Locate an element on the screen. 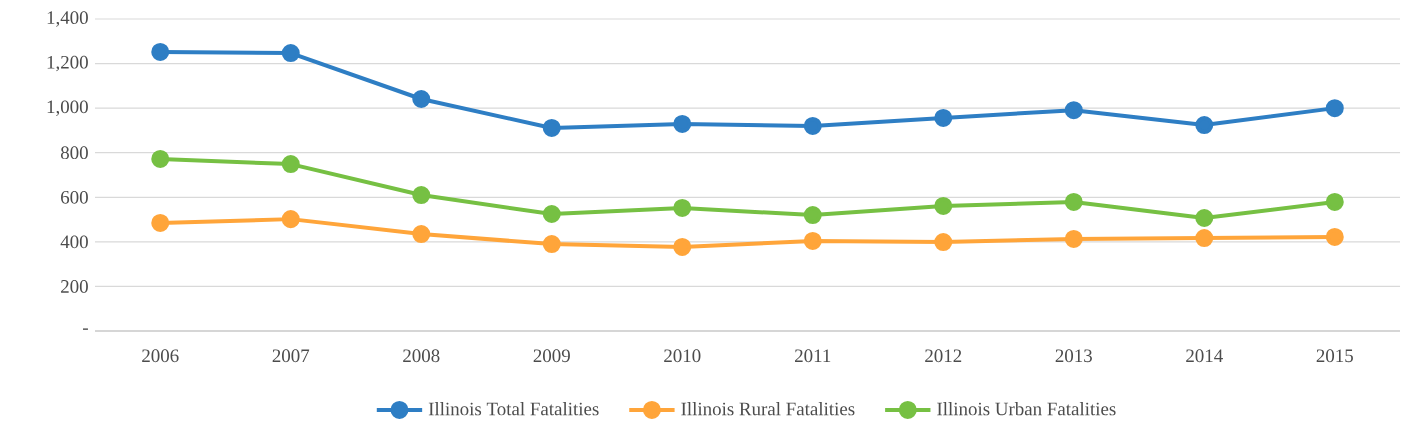 The image size is (1419, 425). x-tick-label: 2011 is located at coordinates (813, 356).